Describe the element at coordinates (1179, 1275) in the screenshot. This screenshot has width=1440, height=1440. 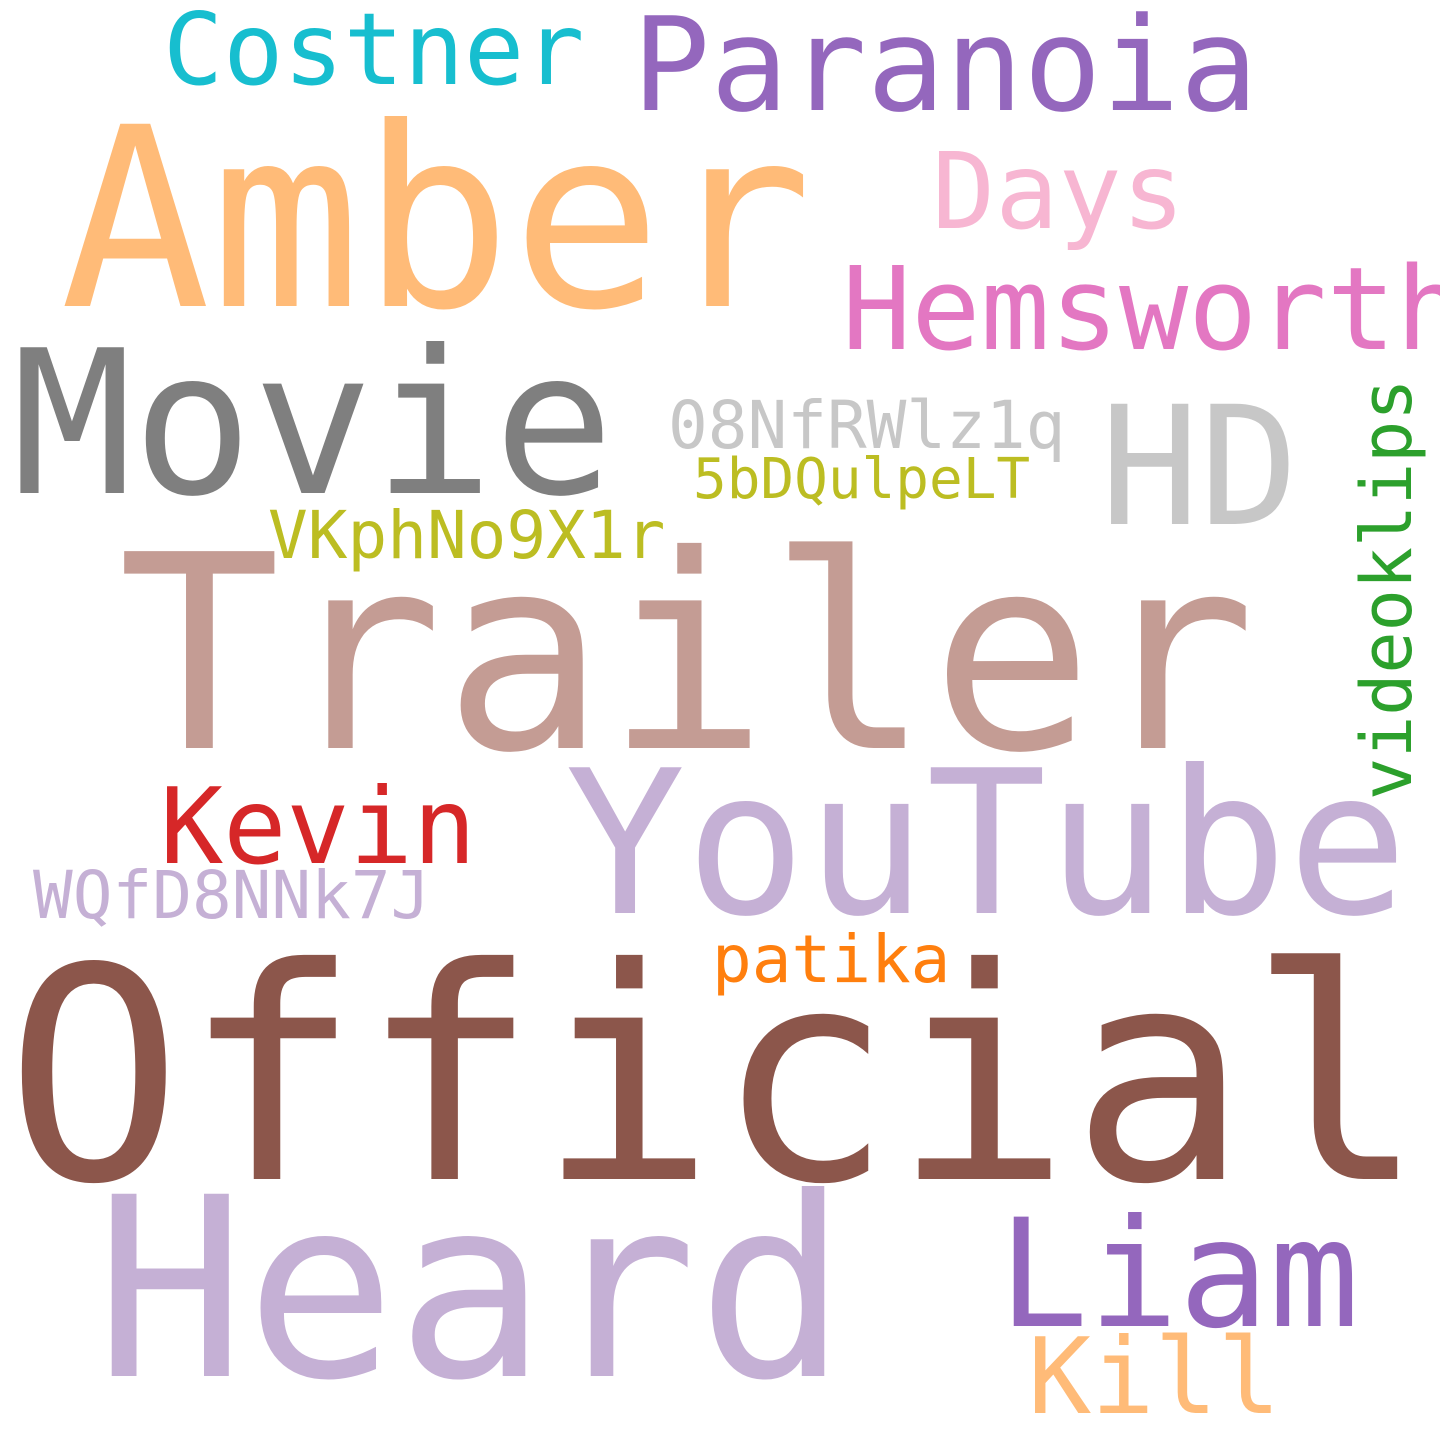
I see `word-liam: Liam` at that location.